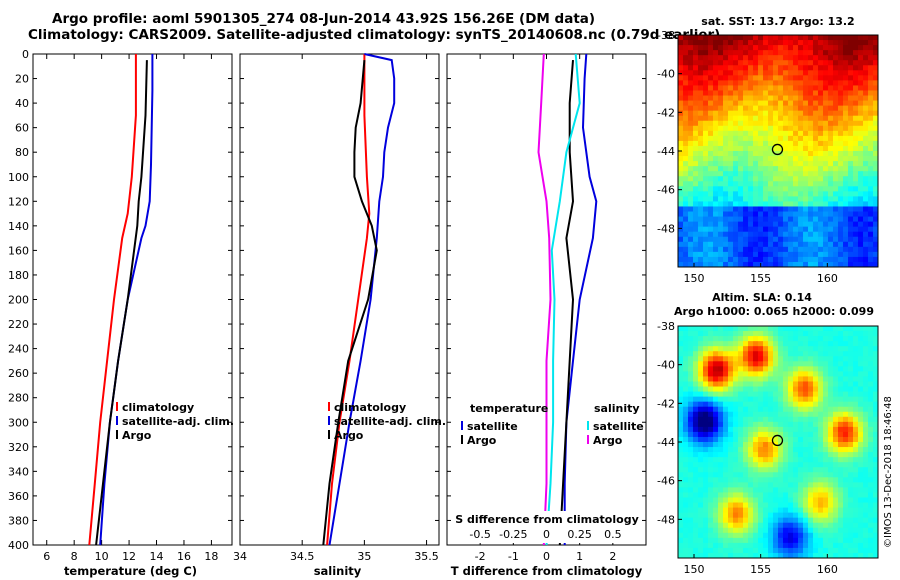  I want to click on y-tick-label-1: 20, so click(22, 79).